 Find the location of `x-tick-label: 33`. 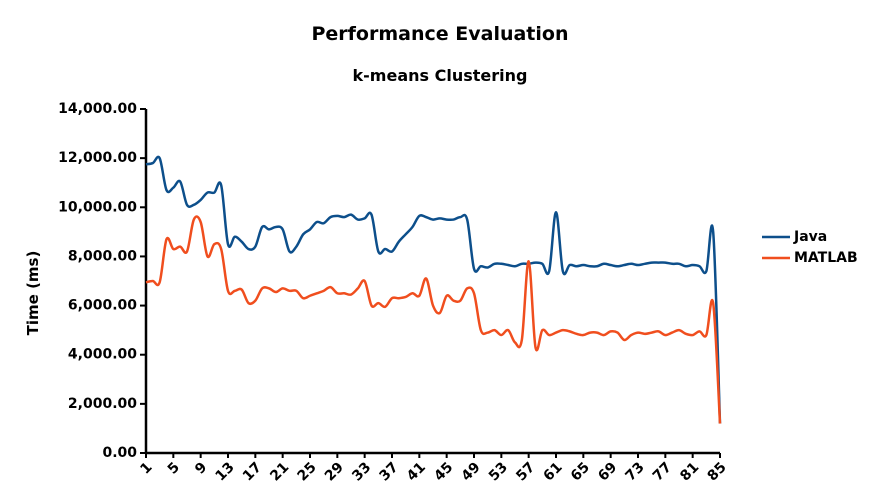

x-tick-label: 33 is located at coordinates (361, 471).